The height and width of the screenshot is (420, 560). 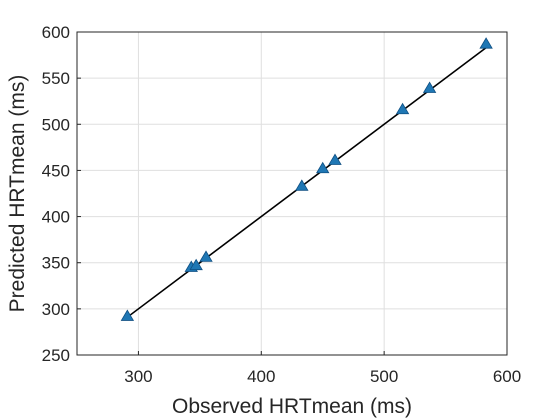 I want to click on y-tick-label: 250, so click(x=56, y=355).